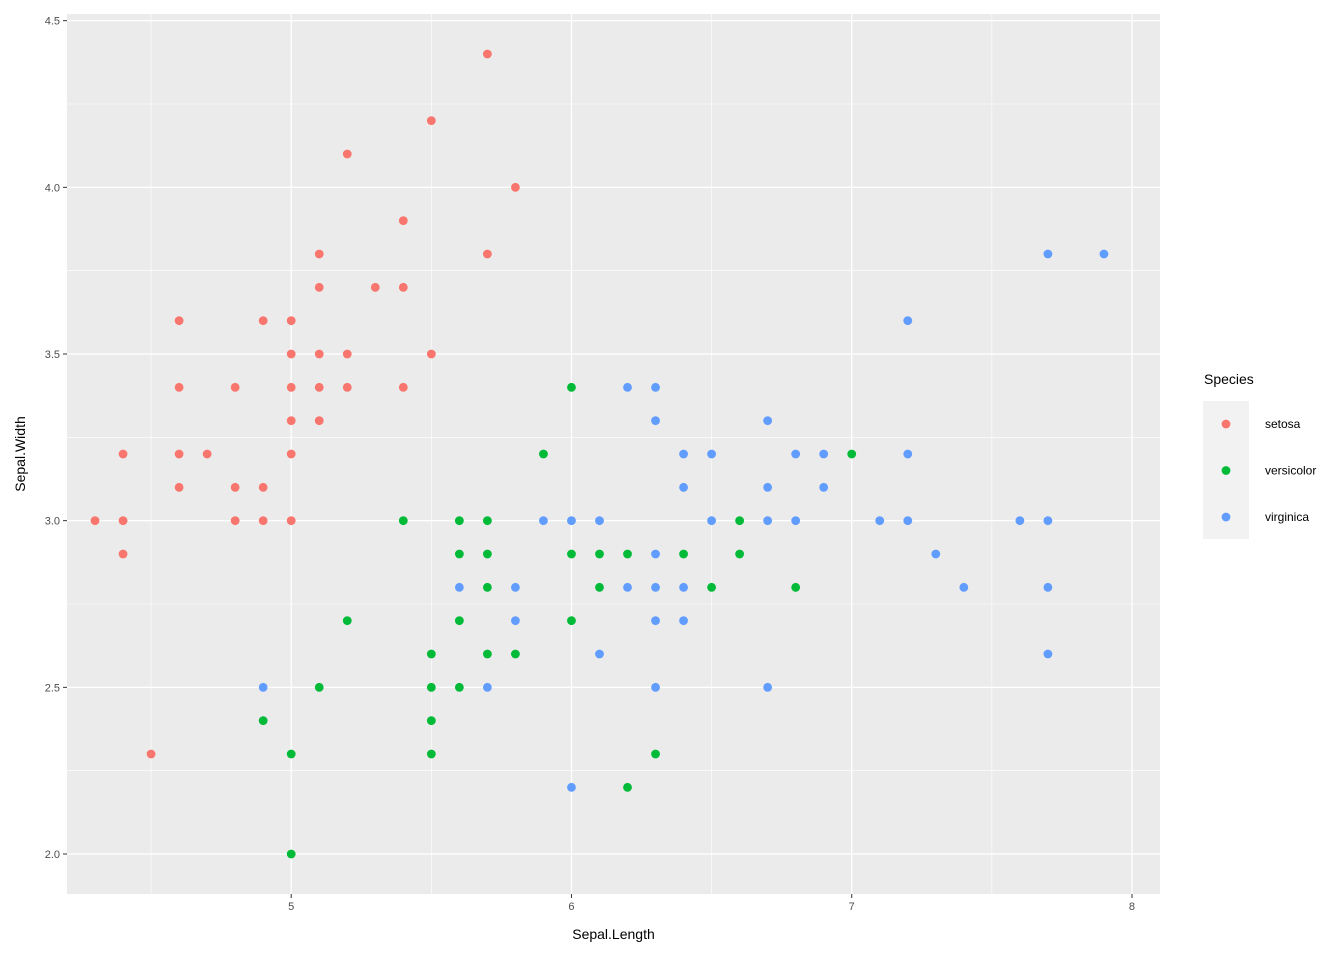 This screenshot has width=1344, height=960. I want to click on legend: Species setosa versicolor virginica, so click(1259, 455).